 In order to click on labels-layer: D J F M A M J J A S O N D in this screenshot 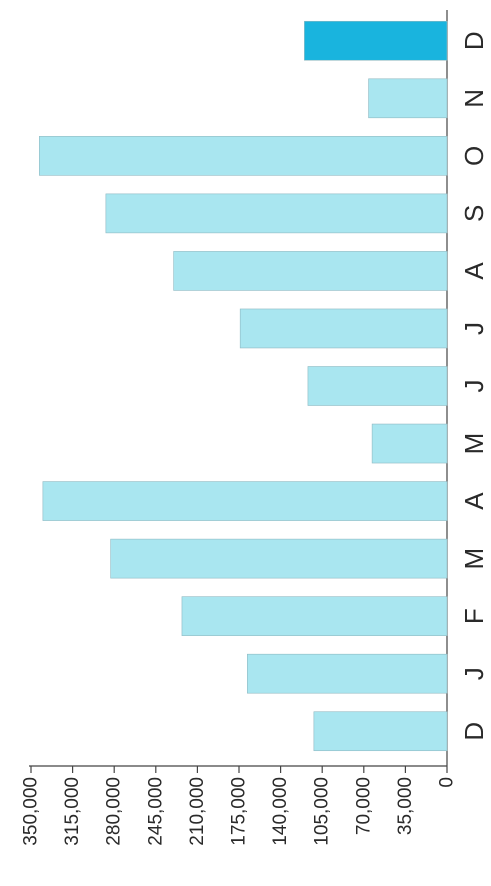, I will do `click(474, 385)`.